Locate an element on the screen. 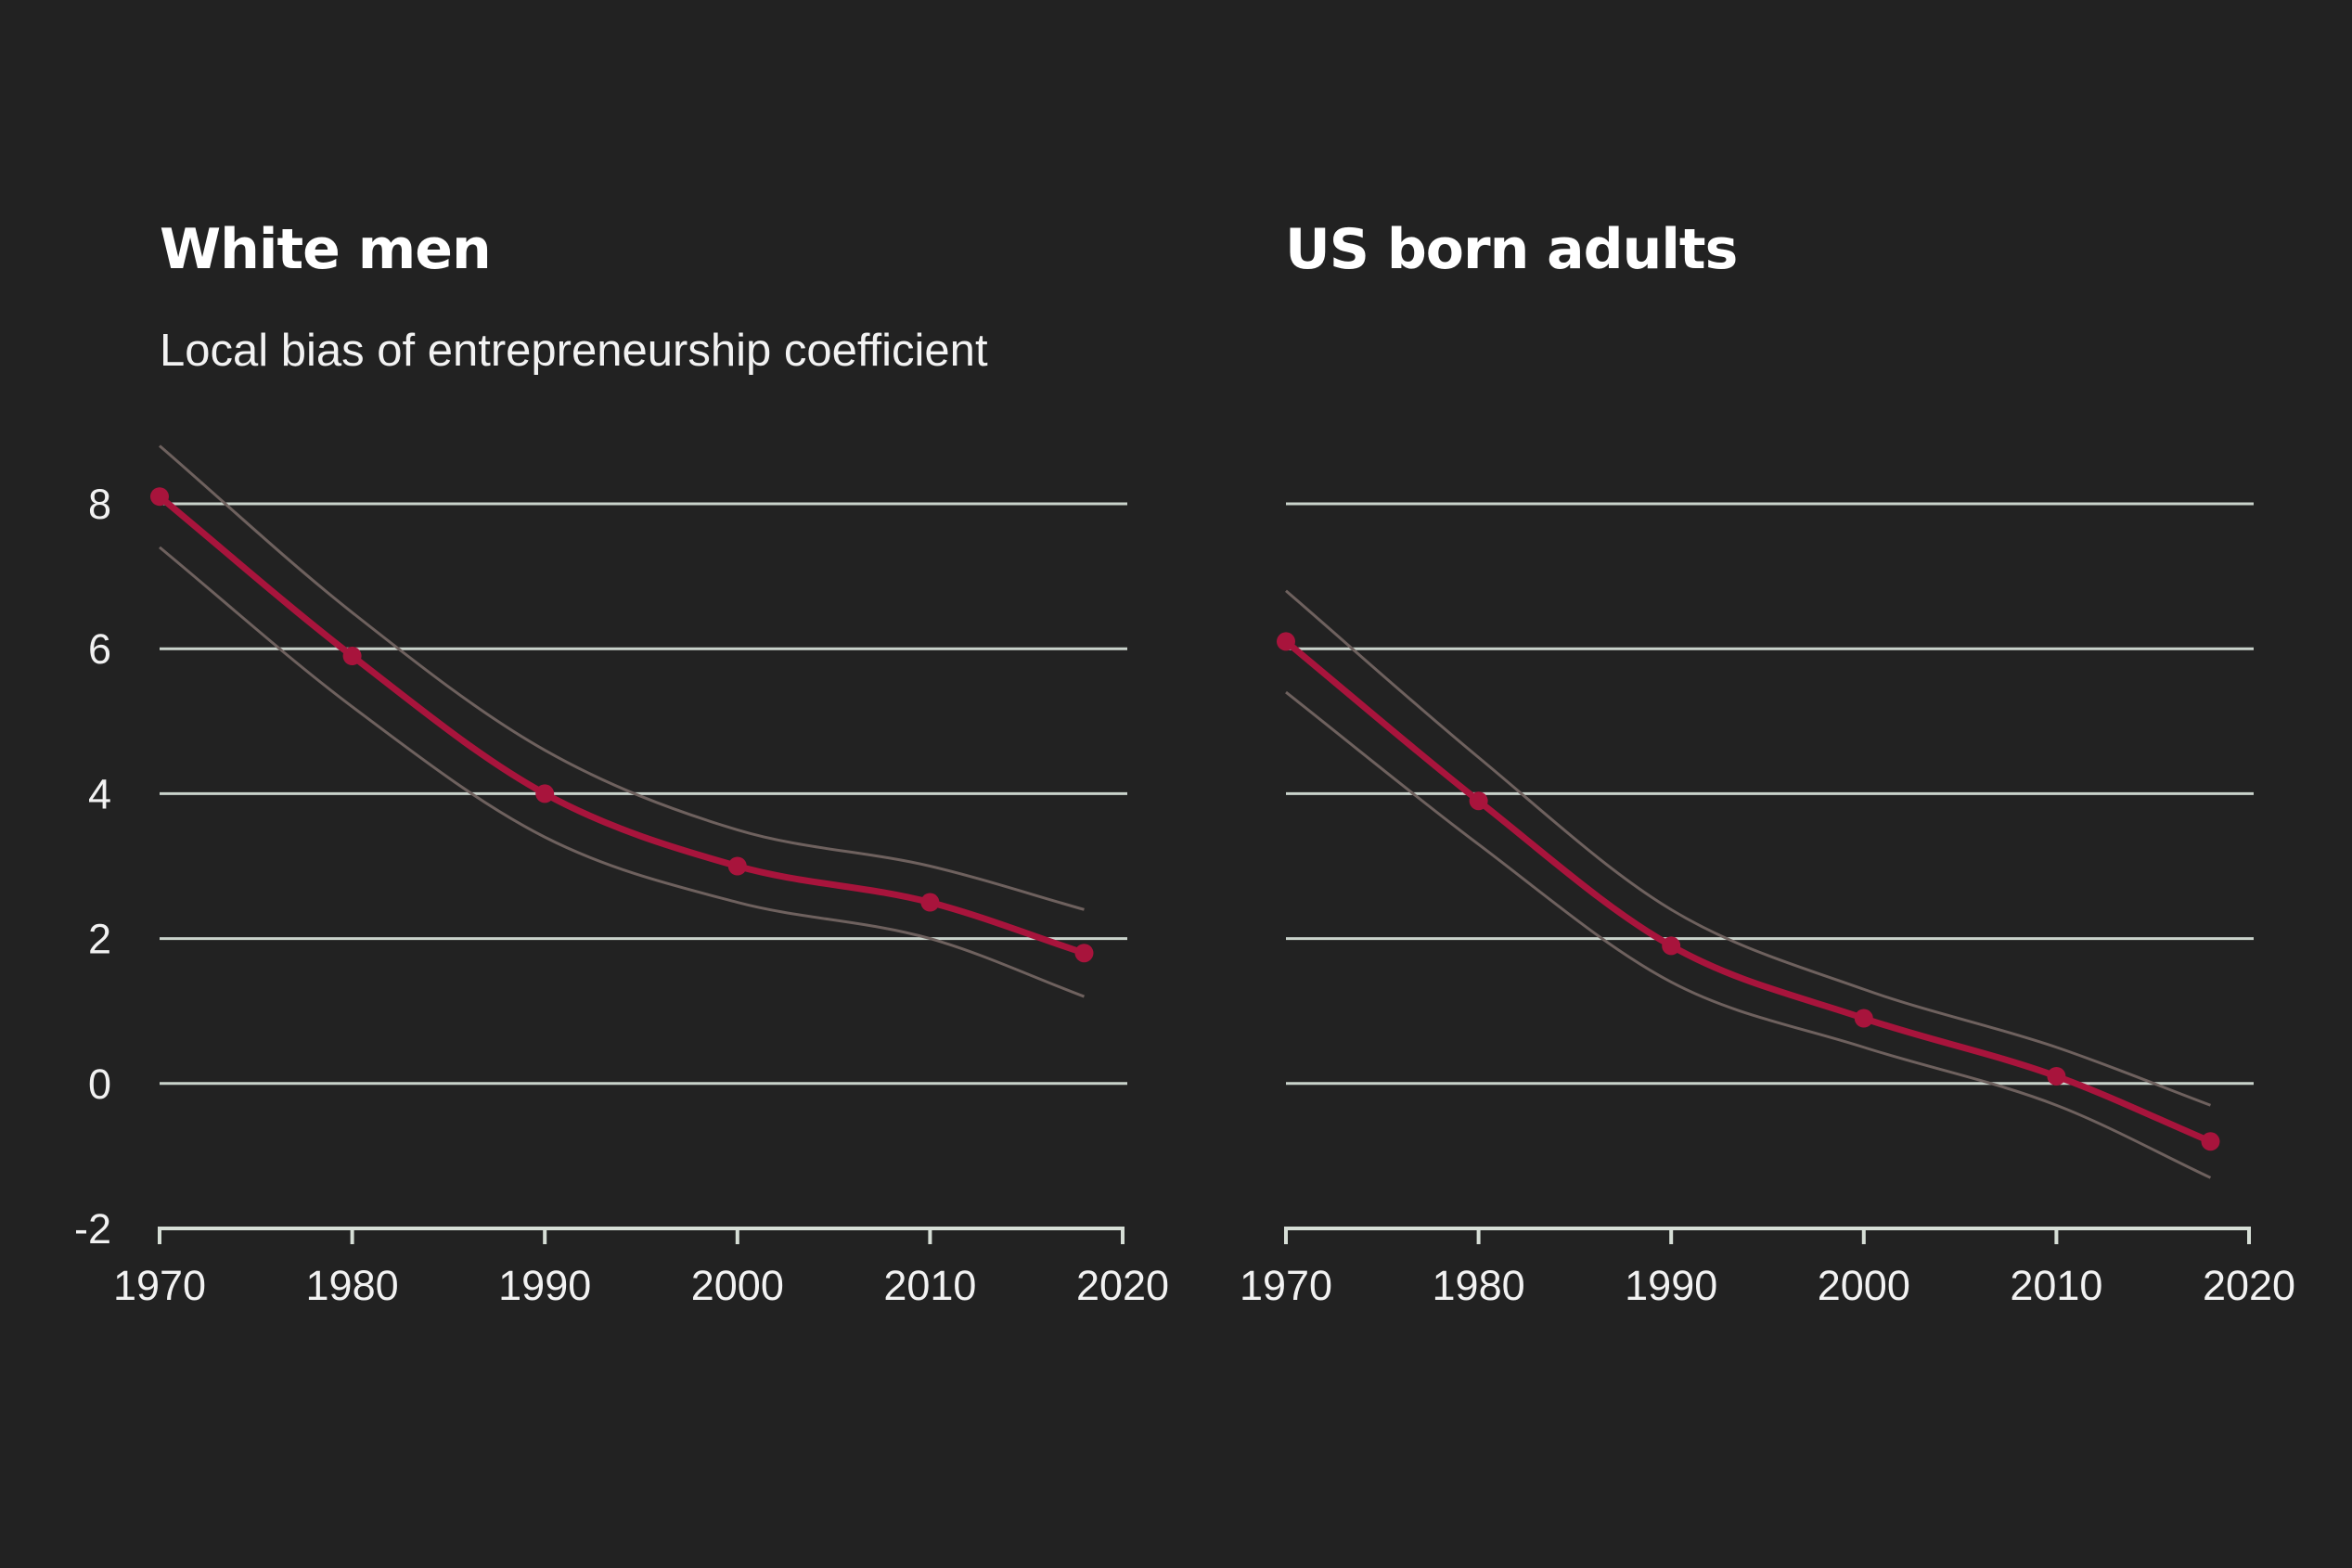 This screenshot has height=1568, width=2352. y-tick-label: 6 is located at coordinates (100, 649).